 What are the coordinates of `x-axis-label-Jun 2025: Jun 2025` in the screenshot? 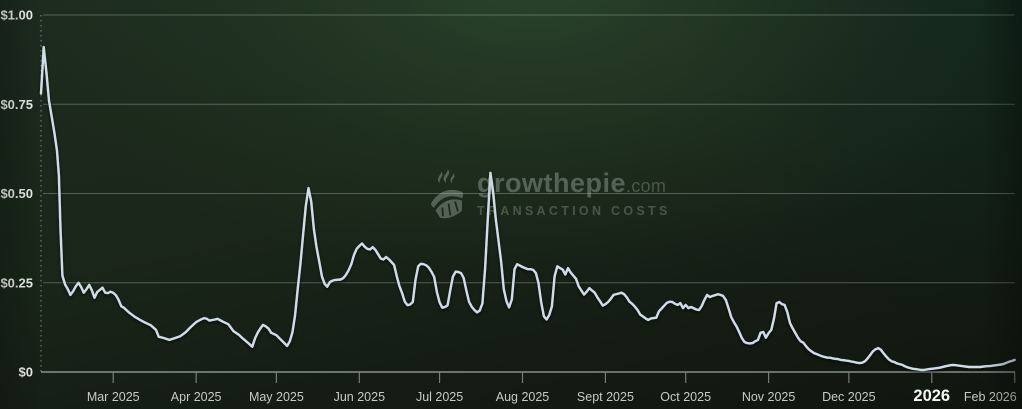 It's located at (359, 397).